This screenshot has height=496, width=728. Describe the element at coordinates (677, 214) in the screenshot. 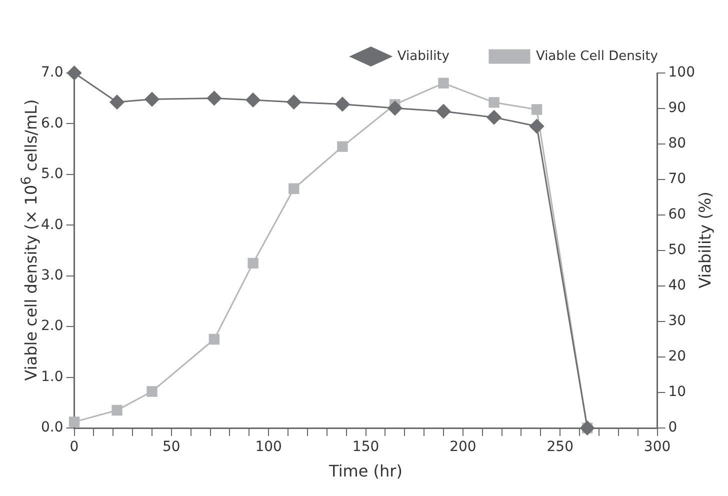

I see `y2-tick-label: 60` at that location.